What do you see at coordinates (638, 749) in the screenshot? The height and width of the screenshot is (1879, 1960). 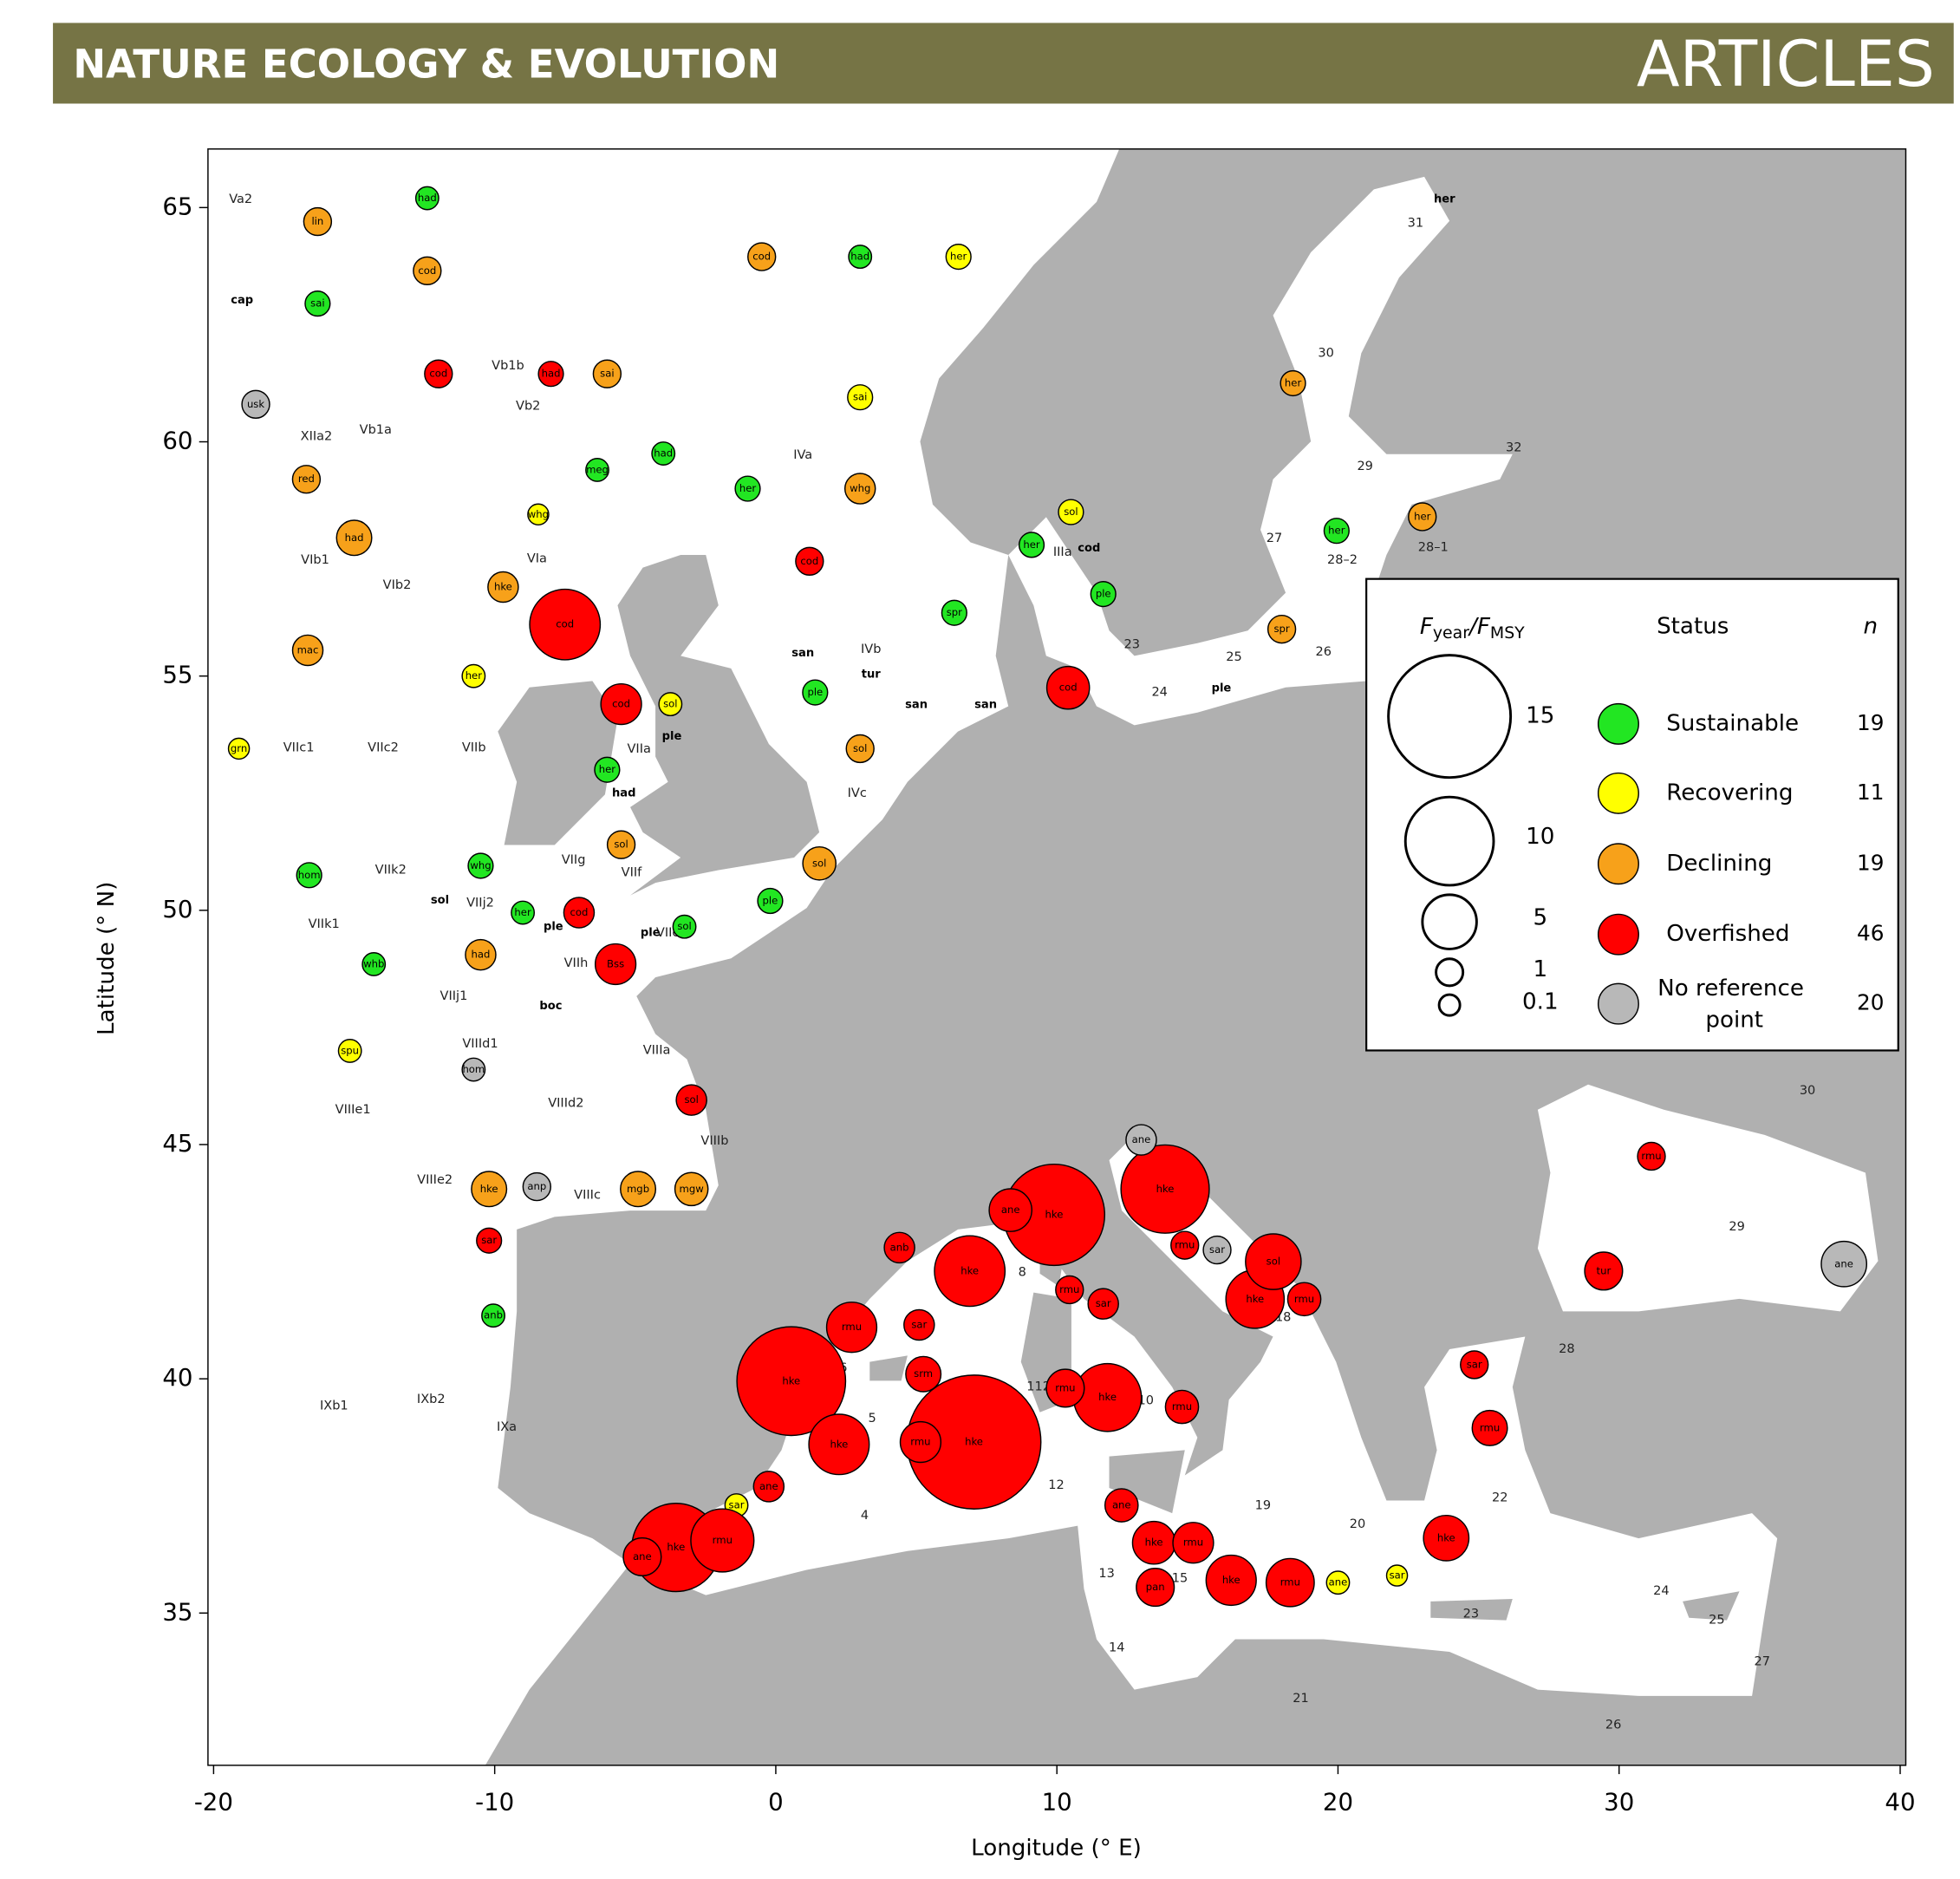 I see `area-label: VIIa` at bounding box center [638, 749].